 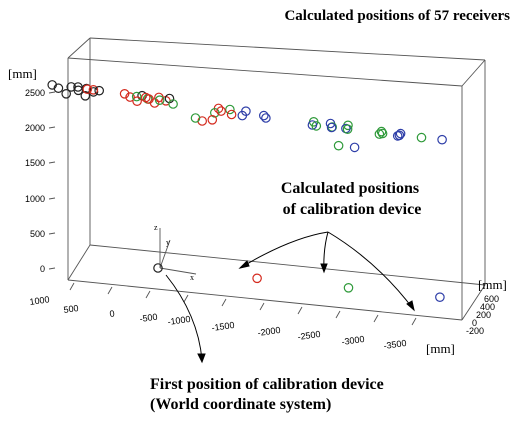 What do you see at coordinates (491, 299) in the screenshot?
I see `y-tick-600: 600` at bounding box center [491, 299].